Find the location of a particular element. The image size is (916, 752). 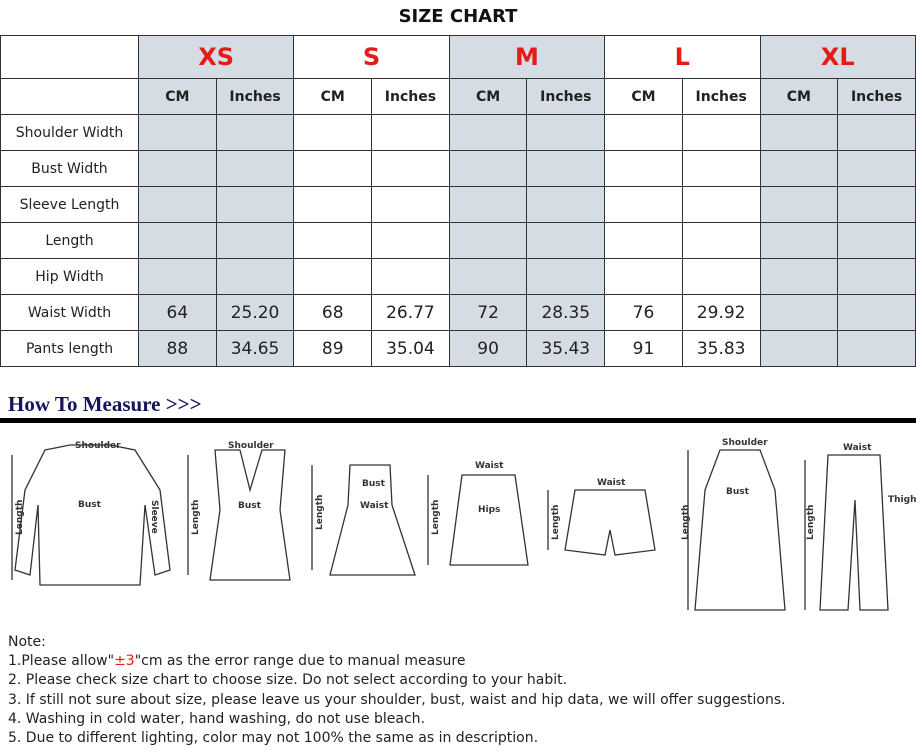

divider is located at coordinates (458, 420).